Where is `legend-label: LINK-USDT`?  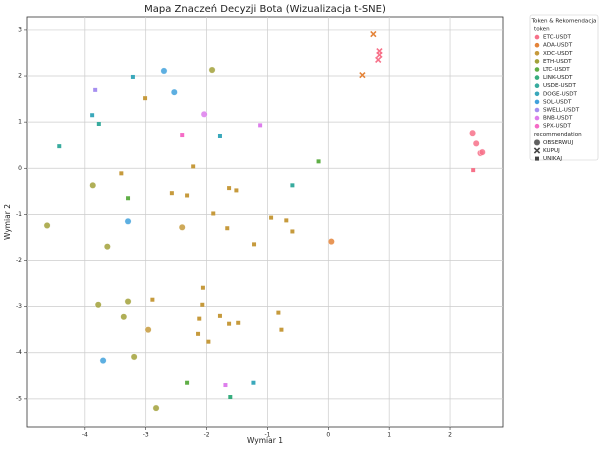
legend-label: LINK-USDT is located at coordinates (558, 78).